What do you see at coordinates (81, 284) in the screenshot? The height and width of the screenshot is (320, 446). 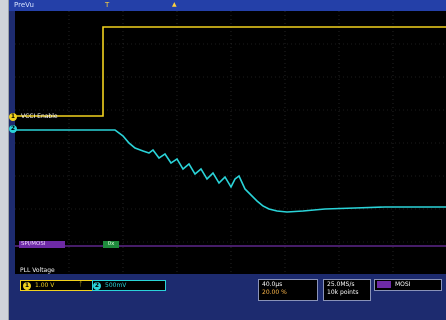 I see `ch1-coupling-icon: ᛏ` at bounding box center [81, 284].